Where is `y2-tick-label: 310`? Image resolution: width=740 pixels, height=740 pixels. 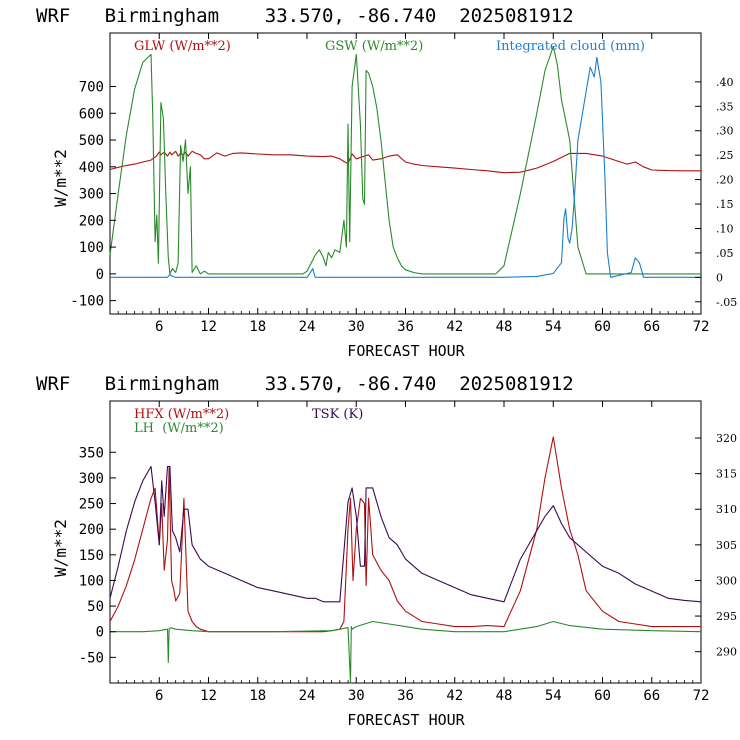
y2-tick-label: 310 is located at coordinates (726, 509).